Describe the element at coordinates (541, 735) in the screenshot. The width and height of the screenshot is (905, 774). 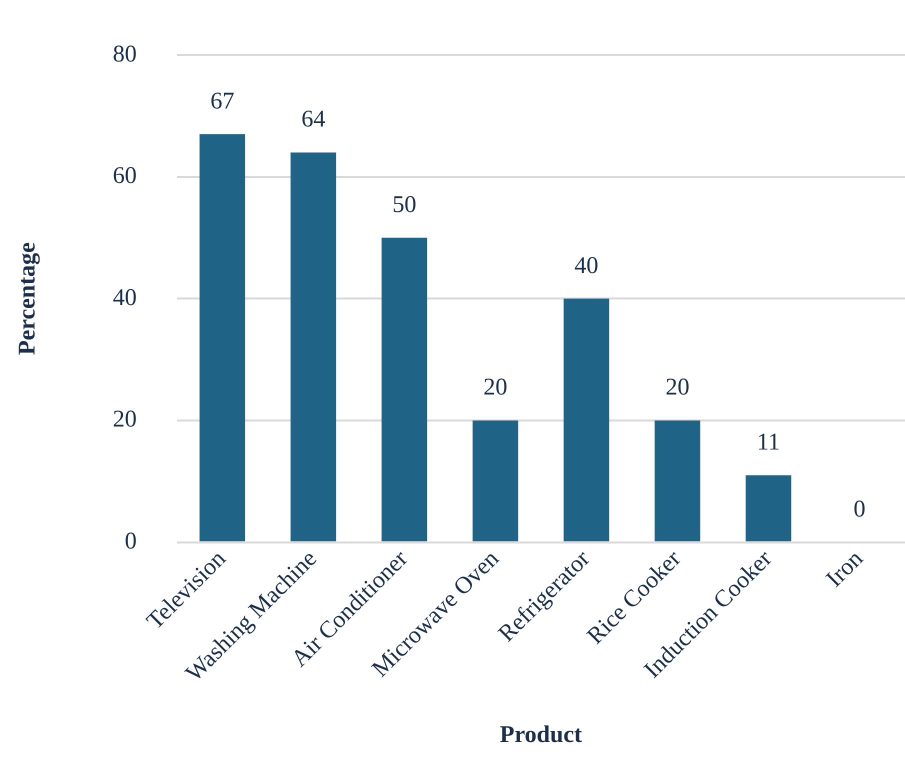
I see `x-axis-title: Product` at that location.